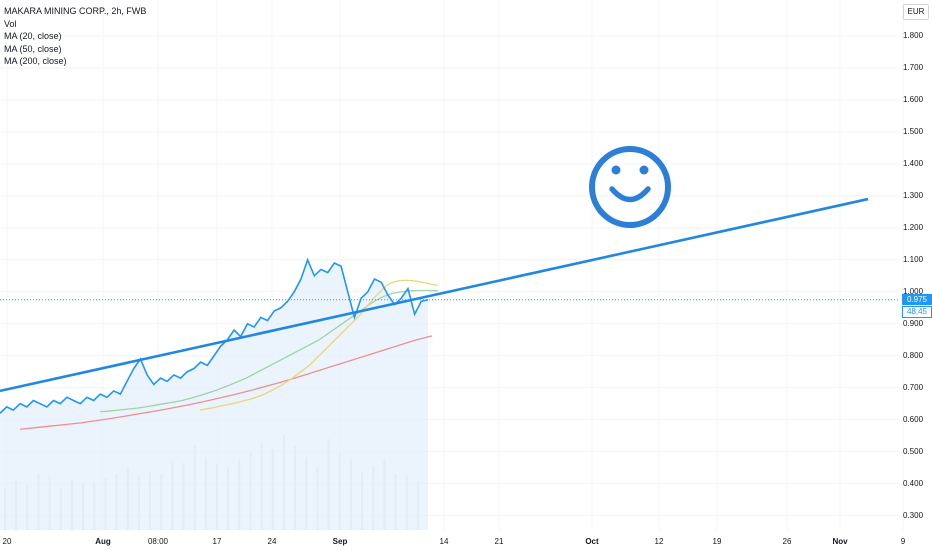 The image size is (932, 550). What do you see at coordinates (33, 48) in the screenshot?
I see `legend-ma50: MA (50, close)` at bounding box center [33, 48].